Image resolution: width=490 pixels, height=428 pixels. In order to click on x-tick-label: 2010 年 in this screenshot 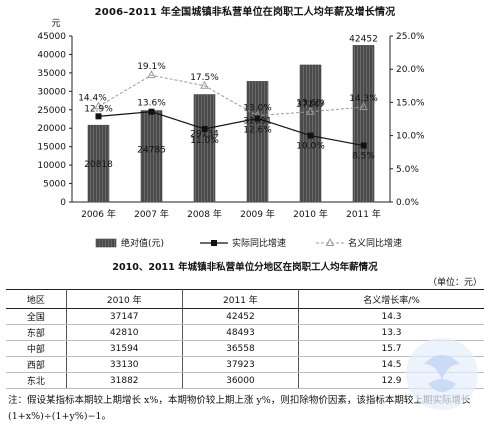, I will do `click(310, 214)`.